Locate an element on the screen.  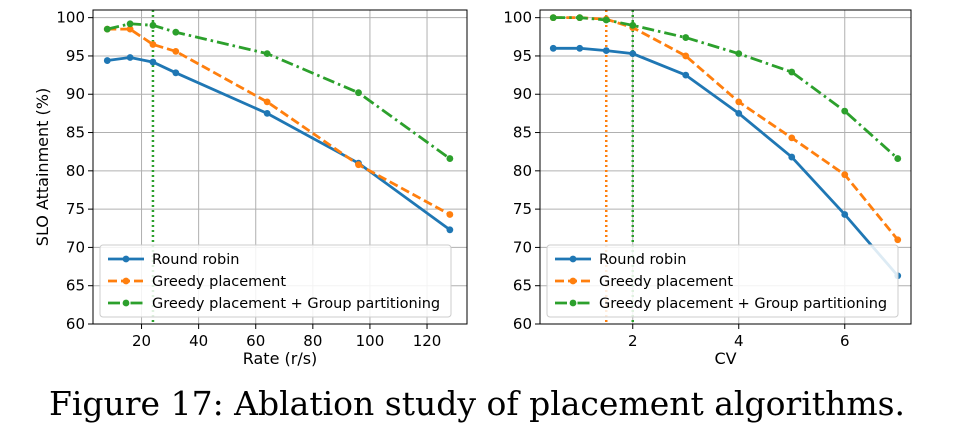
right-legend-label: Greedy placement is located at coordinates (666, 282).